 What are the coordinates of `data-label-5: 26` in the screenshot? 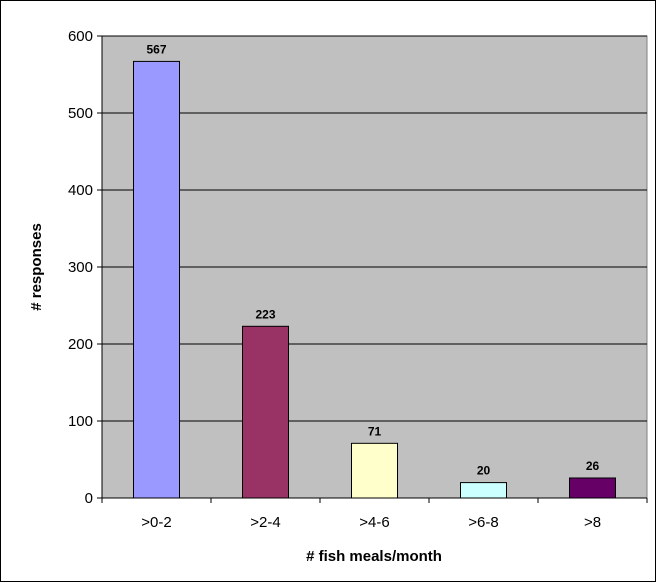 It's located at (593, 466).